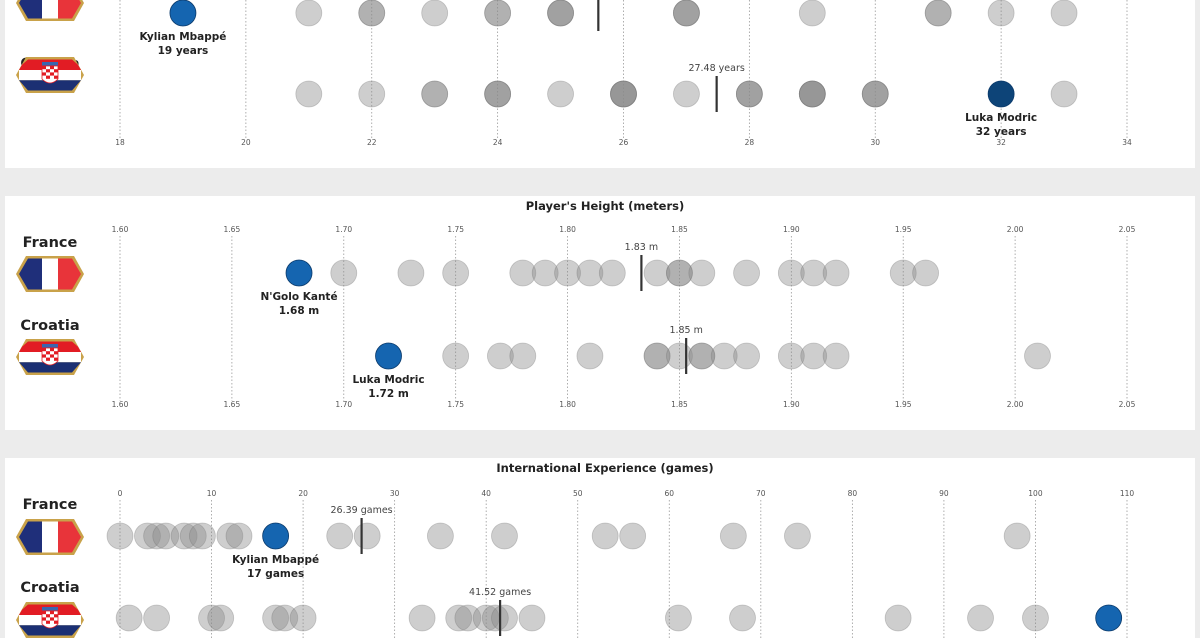 The height and width of the screenshot is (638, 1200). Describe the element at coordinates (49, 588) in the screenshot. I see `team-name-croatia: Croatia` at that location.